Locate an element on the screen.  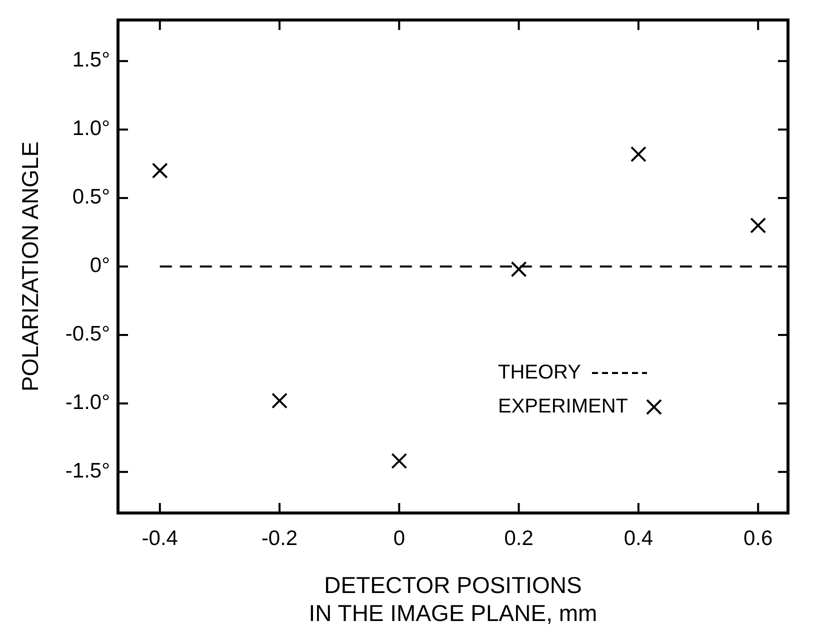
legend-label: THEORY is located at coordinates (539, 372).